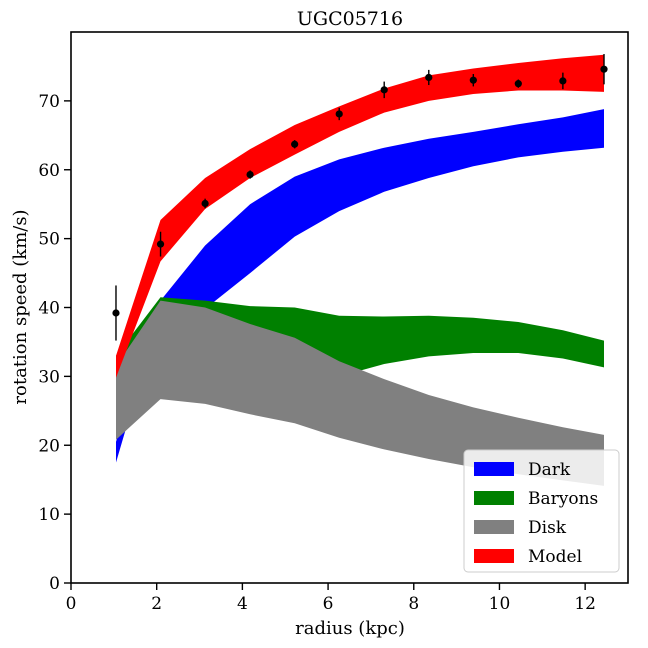 This screenshot has height=648, width=648. I want to click on y-tick-label: 30, so click(49, 377).